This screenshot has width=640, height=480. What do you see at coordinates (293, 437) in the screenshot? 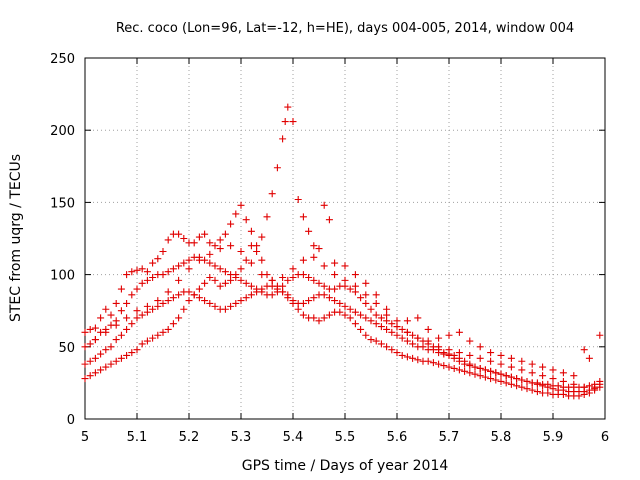
I see `x-tick-label: 5.4` at bounding box center [293, 437].